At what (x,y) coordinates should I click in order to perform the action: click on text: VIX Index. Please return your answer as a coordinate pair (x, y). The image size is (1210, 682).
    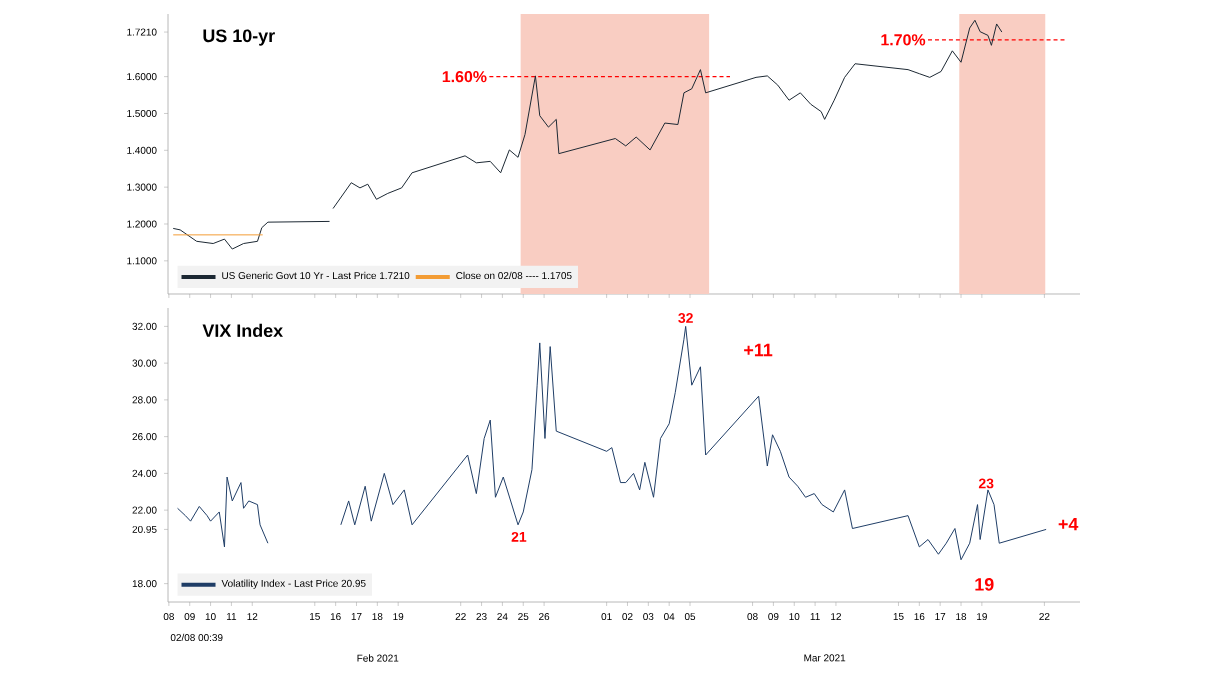
    Looking at the image, I should click on (242, 330).